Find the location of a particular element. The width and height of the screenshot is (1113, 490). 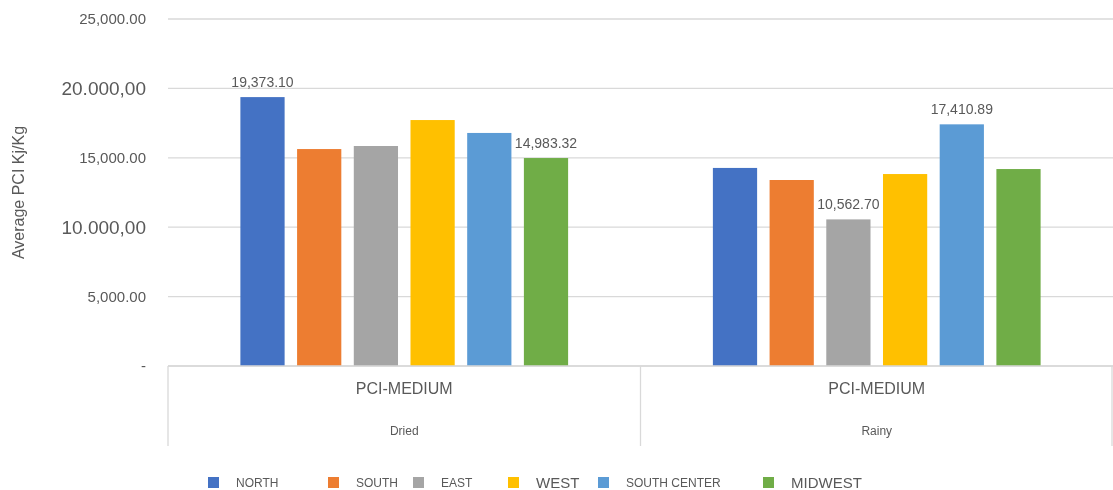

legend-label: MIDWEST is located at coordinates (826, 482).